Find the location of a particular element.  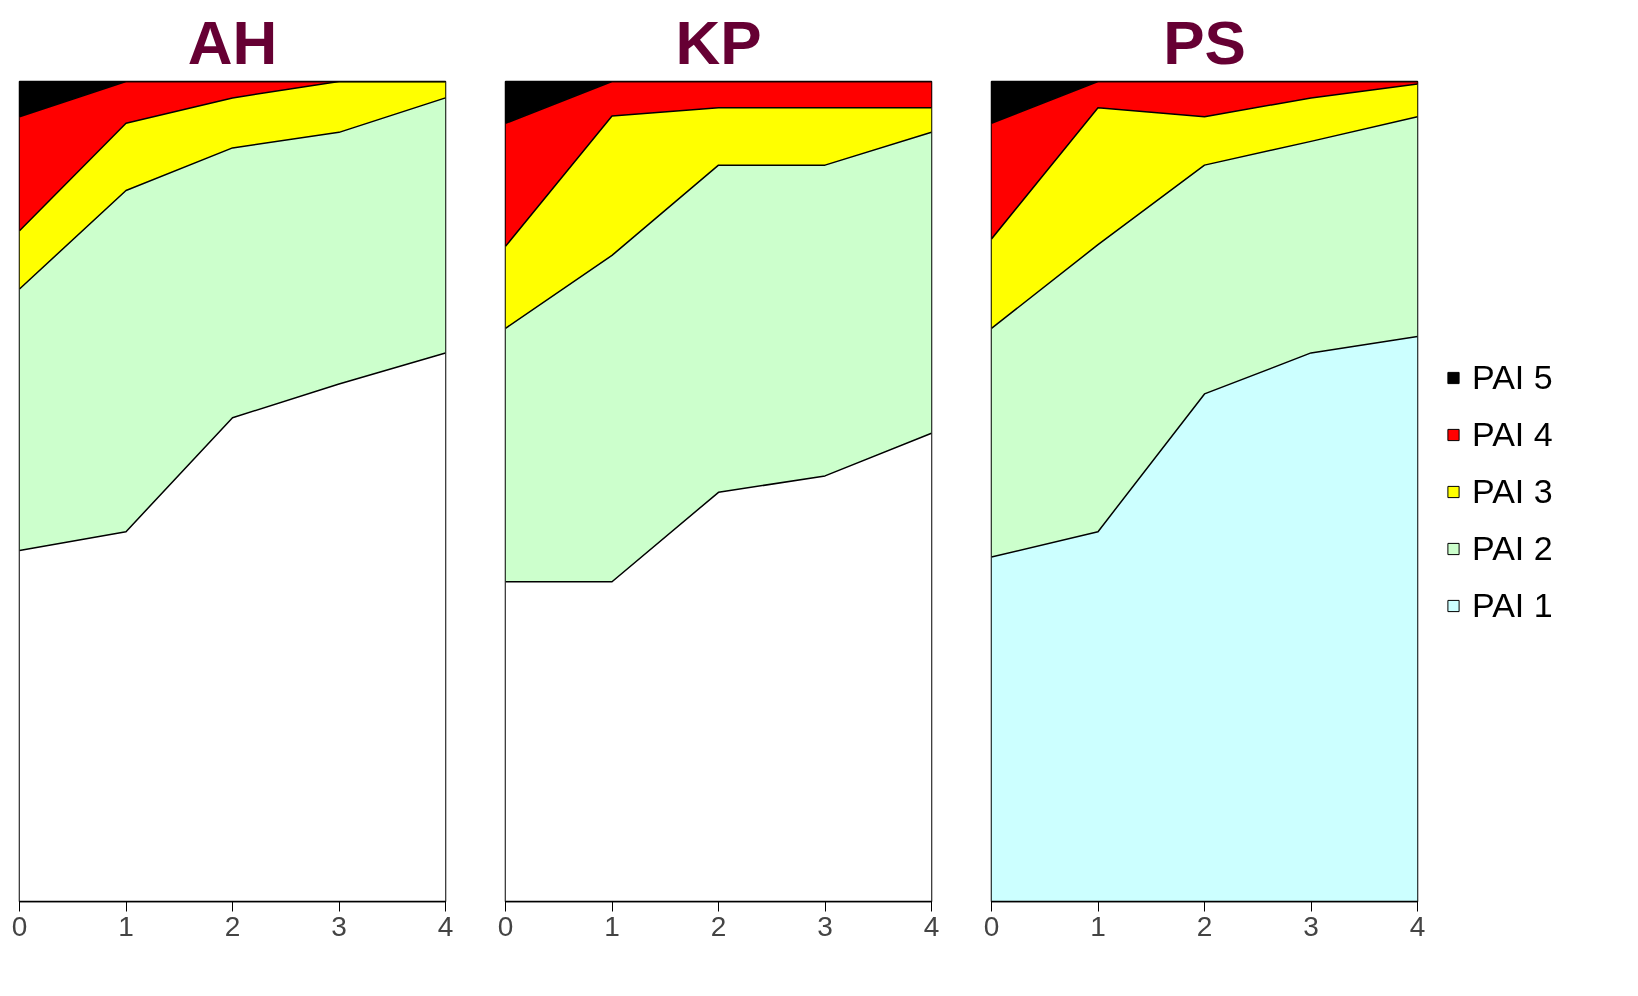

legend-label: PAI 1 is located at coordinates (1512, 605).